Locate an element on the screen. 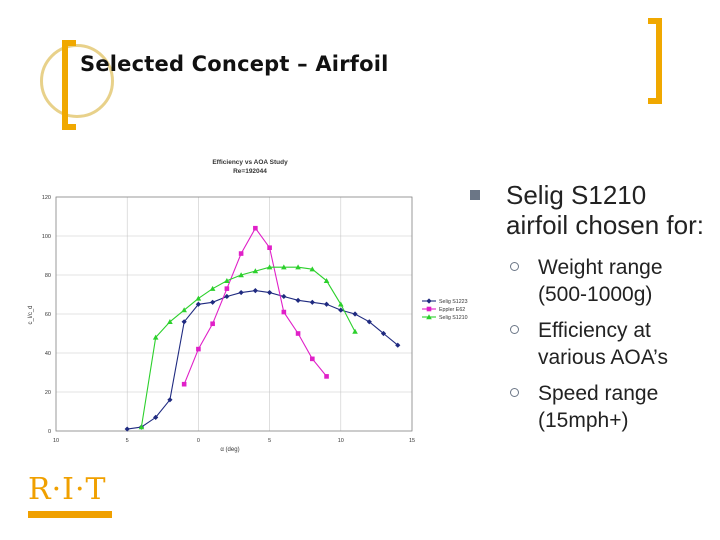  x-axis-label: α (deg) is located at coordinates (229, 450).